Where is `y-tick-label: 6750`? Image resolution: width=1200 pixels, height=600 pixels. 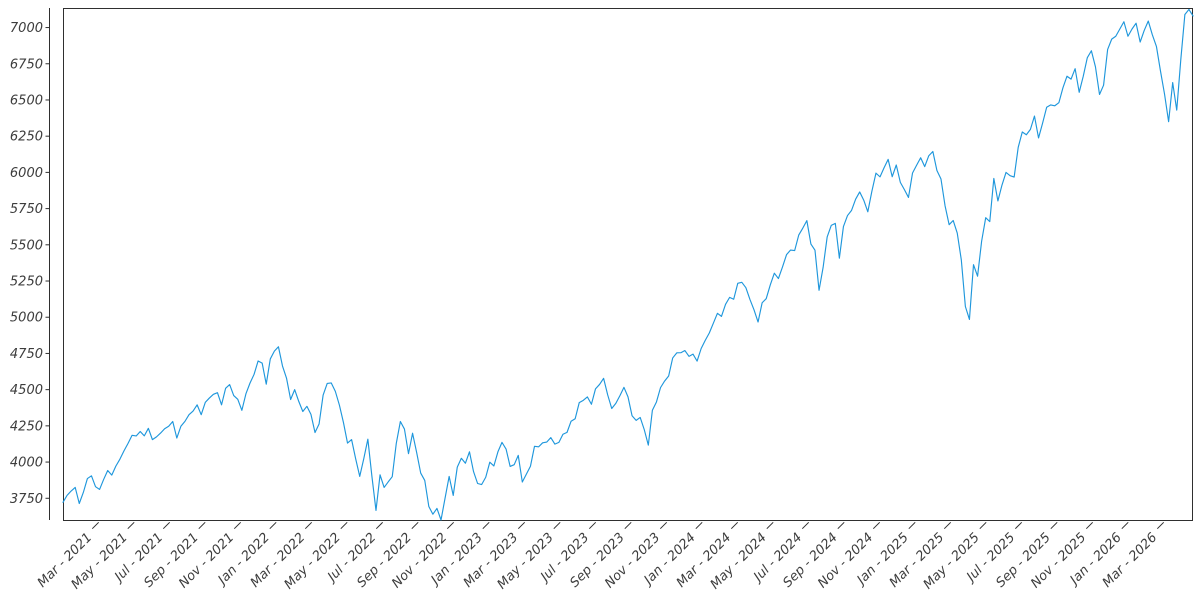 y-tick-label: 6750 is located at coordinates (26, 64).